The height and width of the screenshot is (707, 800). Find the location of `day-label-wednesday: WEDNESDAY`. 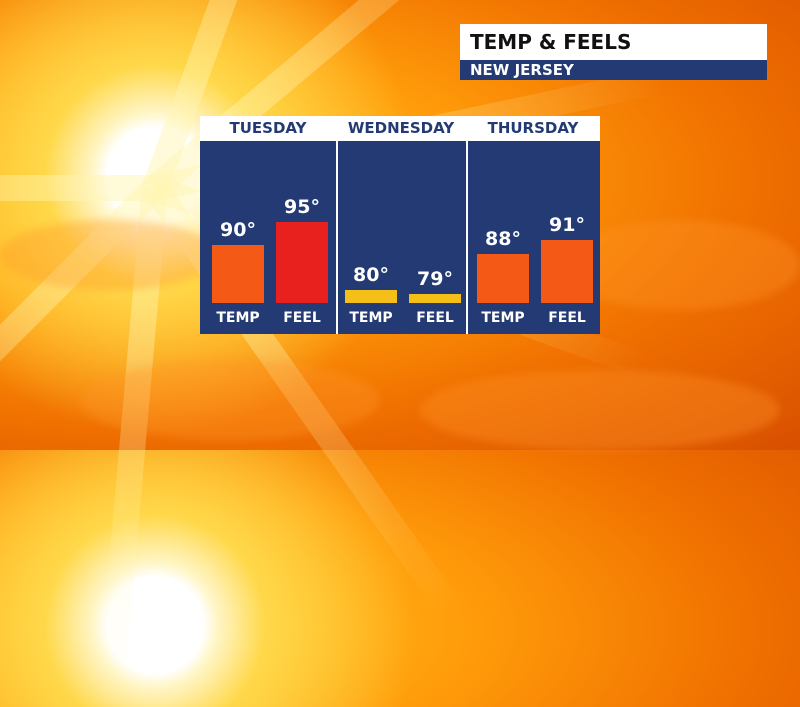

day-label-wednesday: WEDNESDAY is located at coordinates (401, 128).